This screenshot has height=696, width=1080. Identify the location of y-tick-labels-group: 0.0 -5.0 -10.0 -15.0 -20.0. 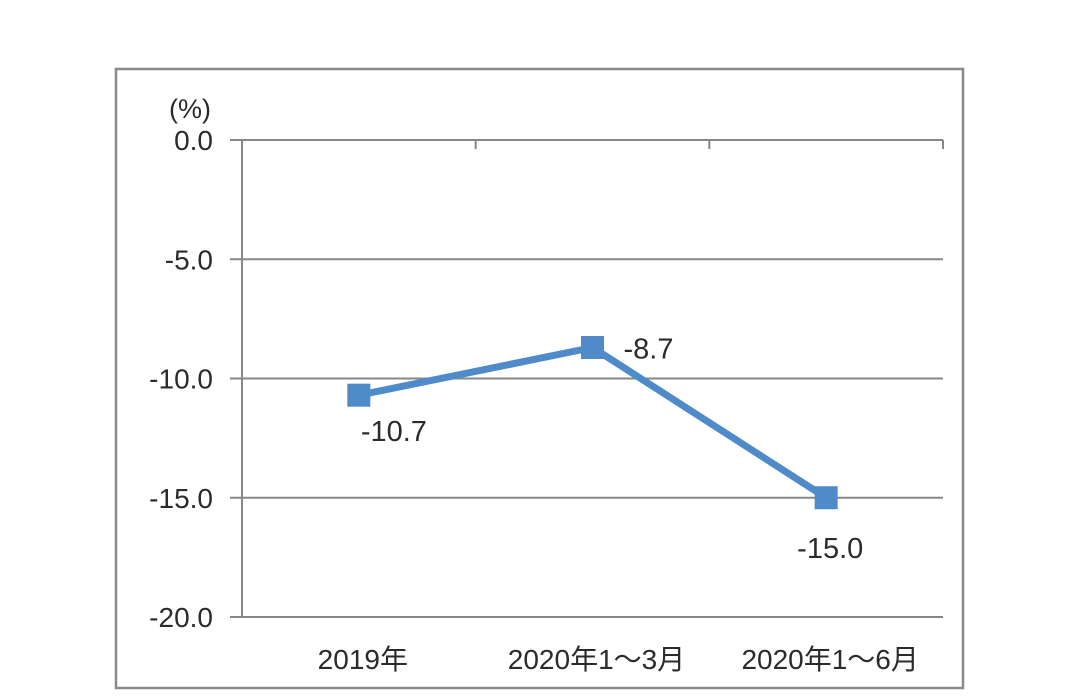
(181, 379).